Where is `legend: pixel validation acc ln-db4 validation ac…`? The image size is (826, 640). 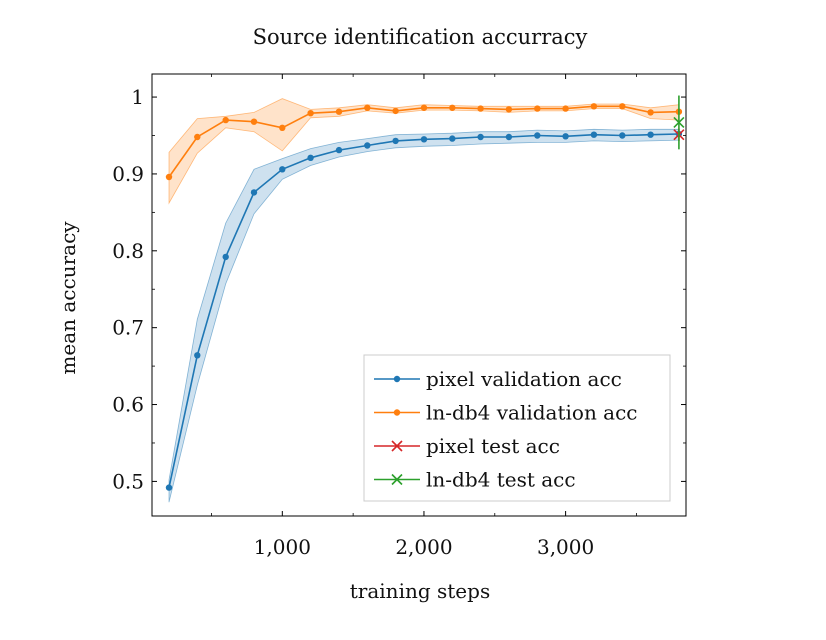 legend: pixel validation acc ln-db4 validation ac… is located at coordinates (517, 428).